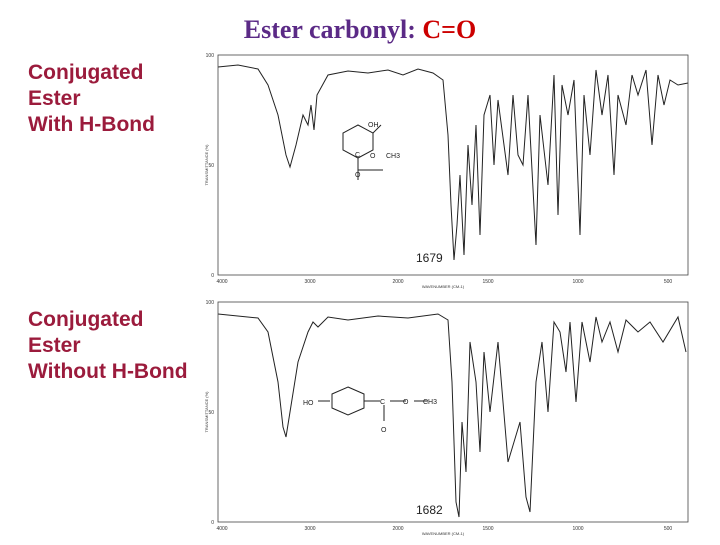  Describe the element at coordinates (429, 258) in the screenshot. I see `peak-label: 1679` at that location.